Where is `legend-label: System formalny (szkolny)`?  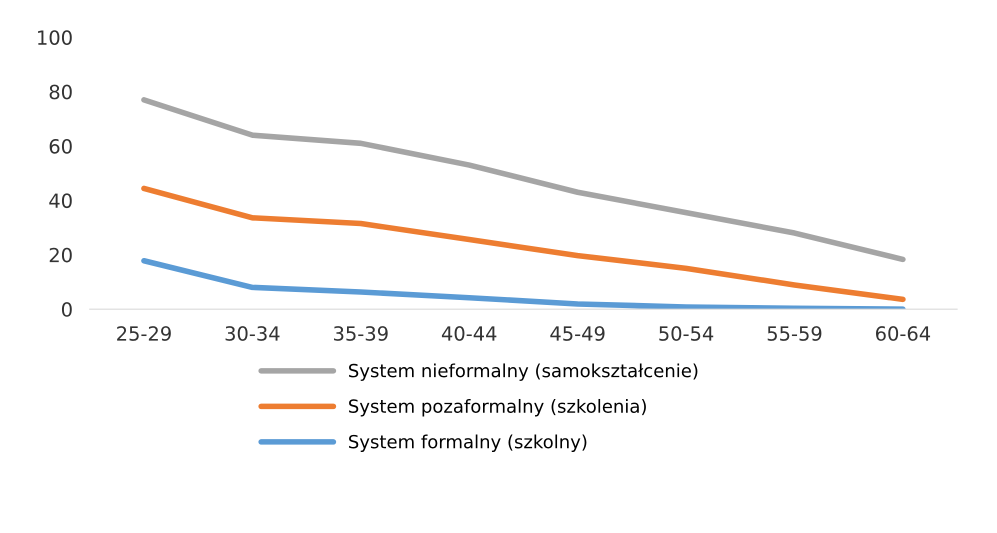 legend-label: System formalny (szkolny) is located at coordinates (467, 443).